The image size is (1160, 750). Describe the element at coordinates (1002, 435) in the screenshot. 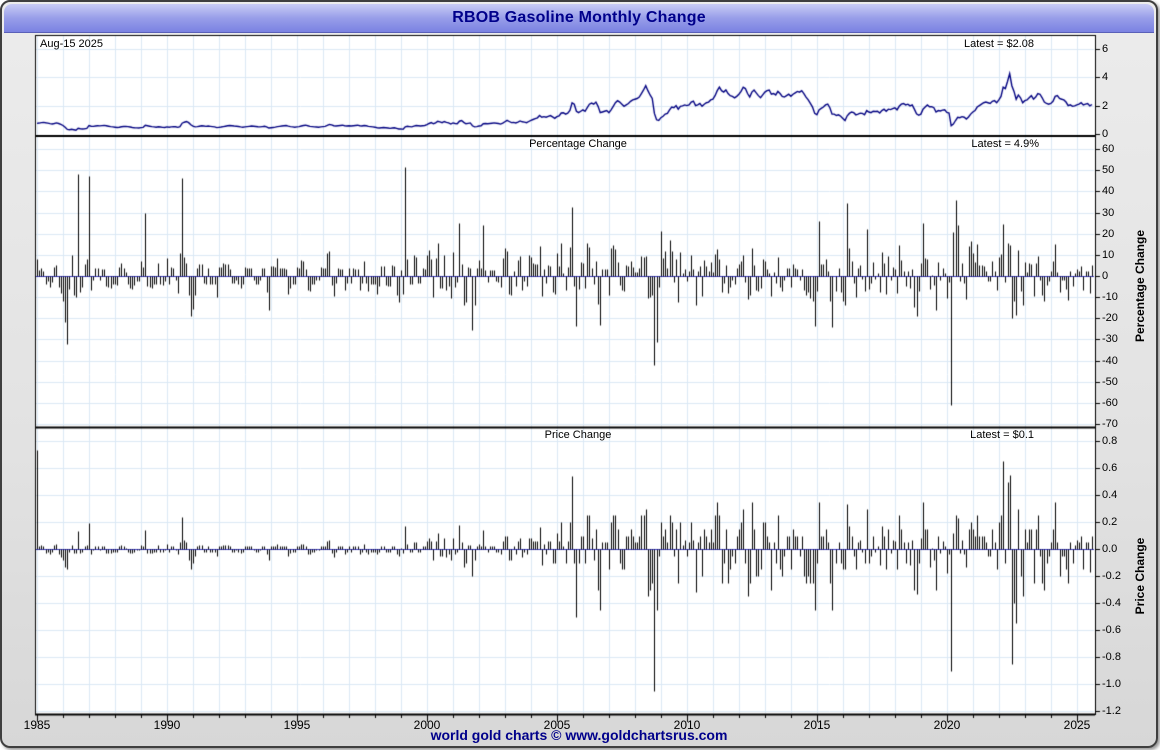

I see `latest-price-change-label: Latest = $0.1` at that location.